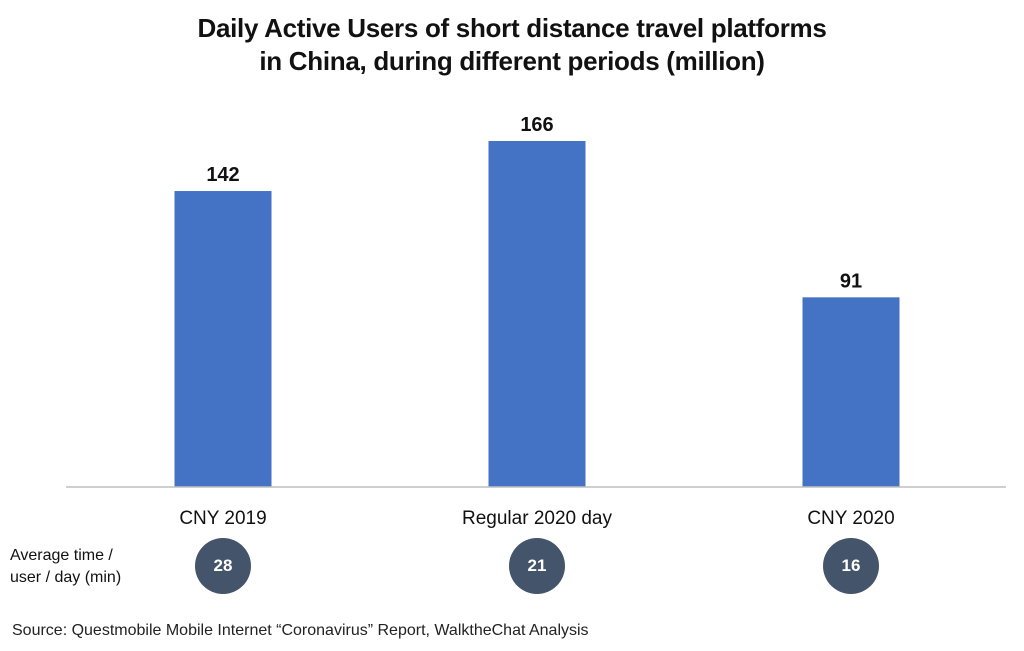 This screenshot has width=1024, height=651. Describe the element at coordinates (850, 518) in the screenshot. I see `x-tick-label: CNY 2020` at that location.